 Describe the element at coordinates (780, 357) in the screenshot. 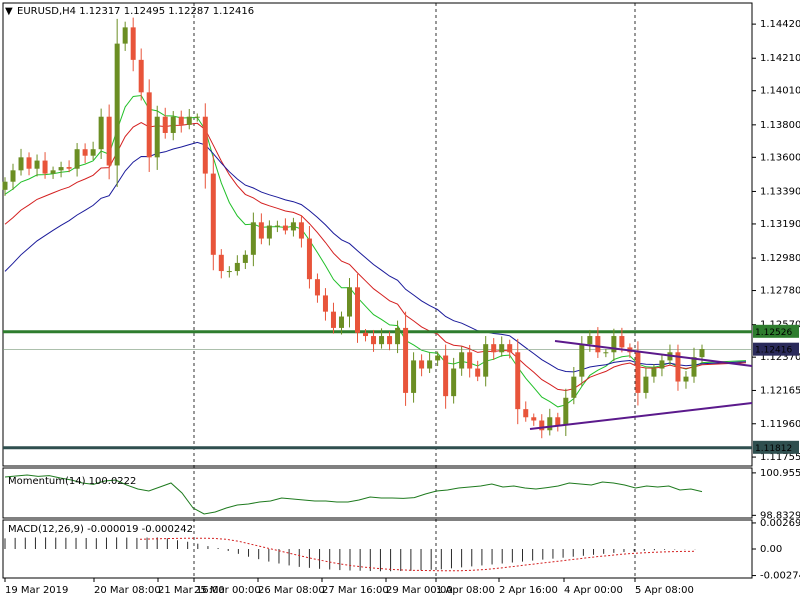

I see `price-tick-label: 1.12370` at that location.